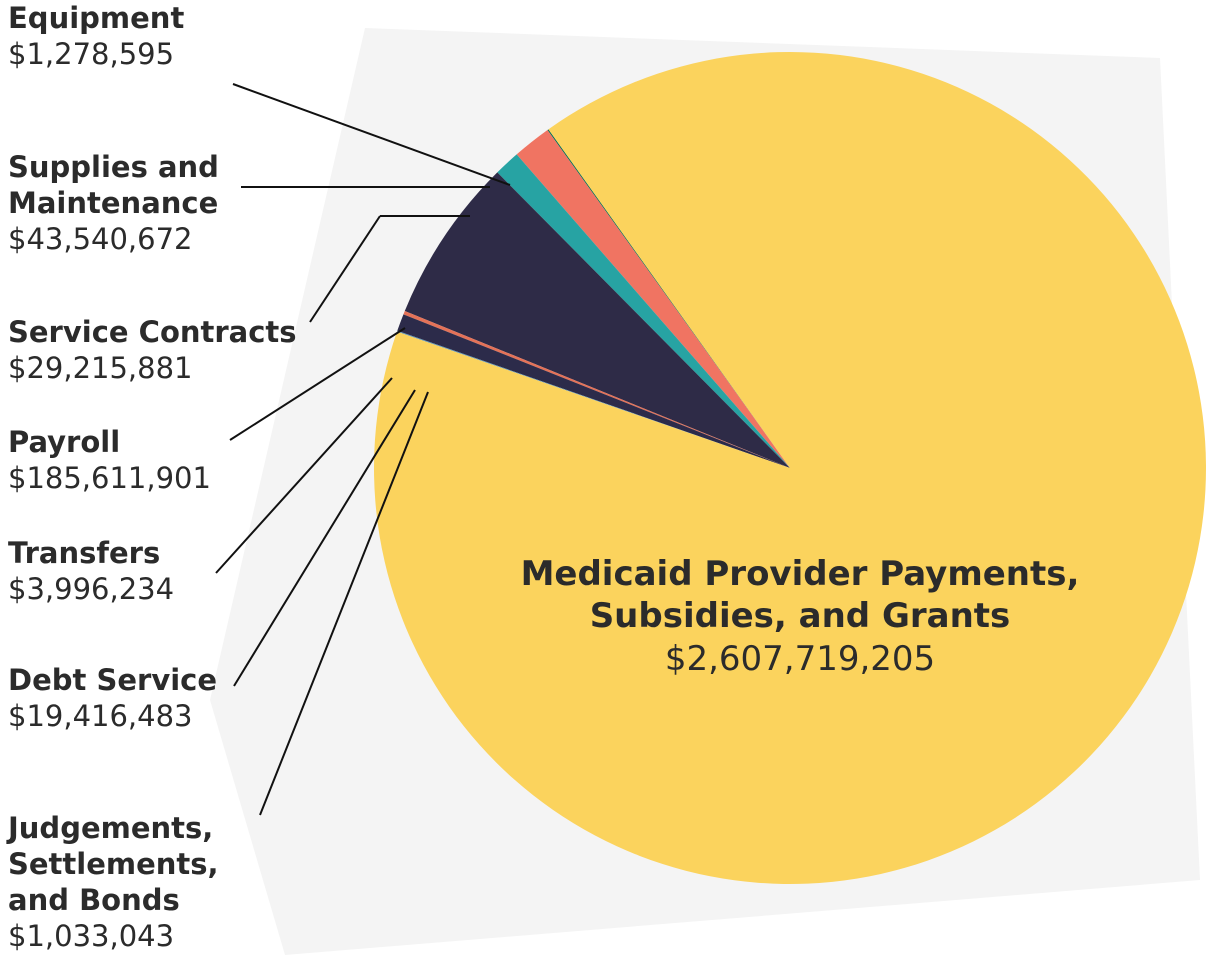 This screenshot has width=1206, height=977. Describe the element at coordinates (91, 54) in the screenshot. I see `label-equipment-value: $1,278,595` at that location.